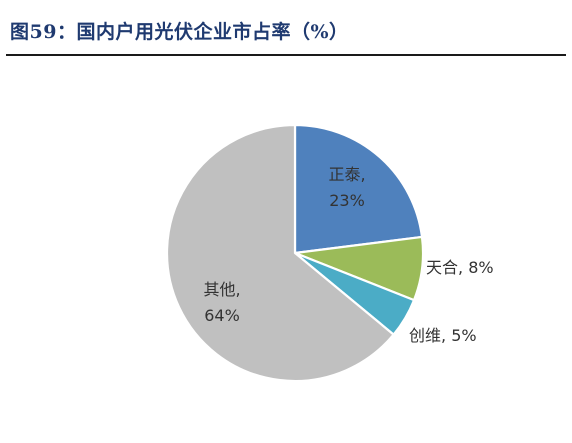 The image size is (572, 443). I want to click on pie-label-name: 正泰,, so click(346, 174).